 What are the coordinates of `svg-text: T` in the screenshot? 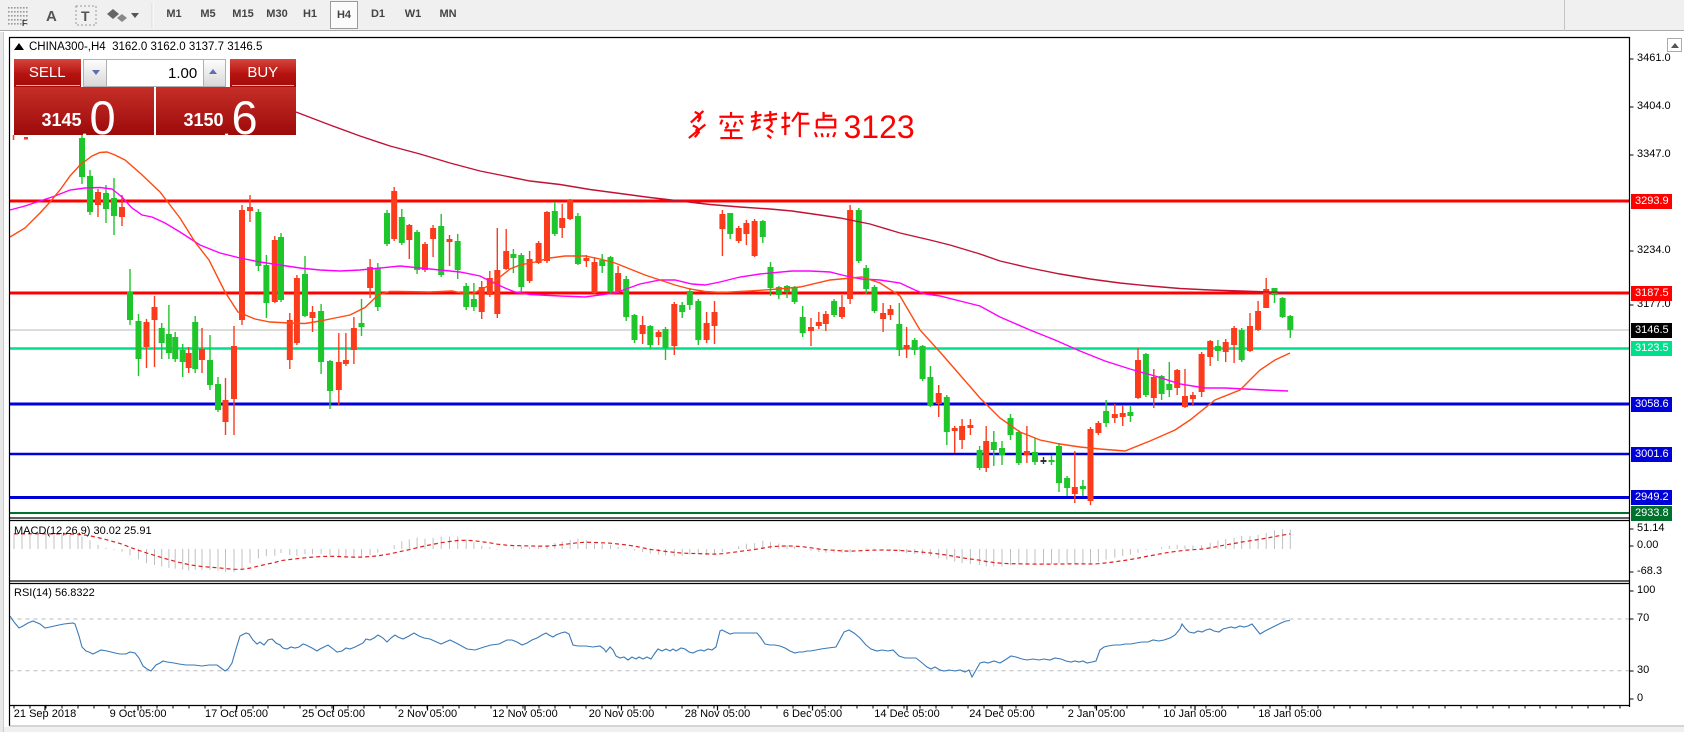 It's located at (85, 16).